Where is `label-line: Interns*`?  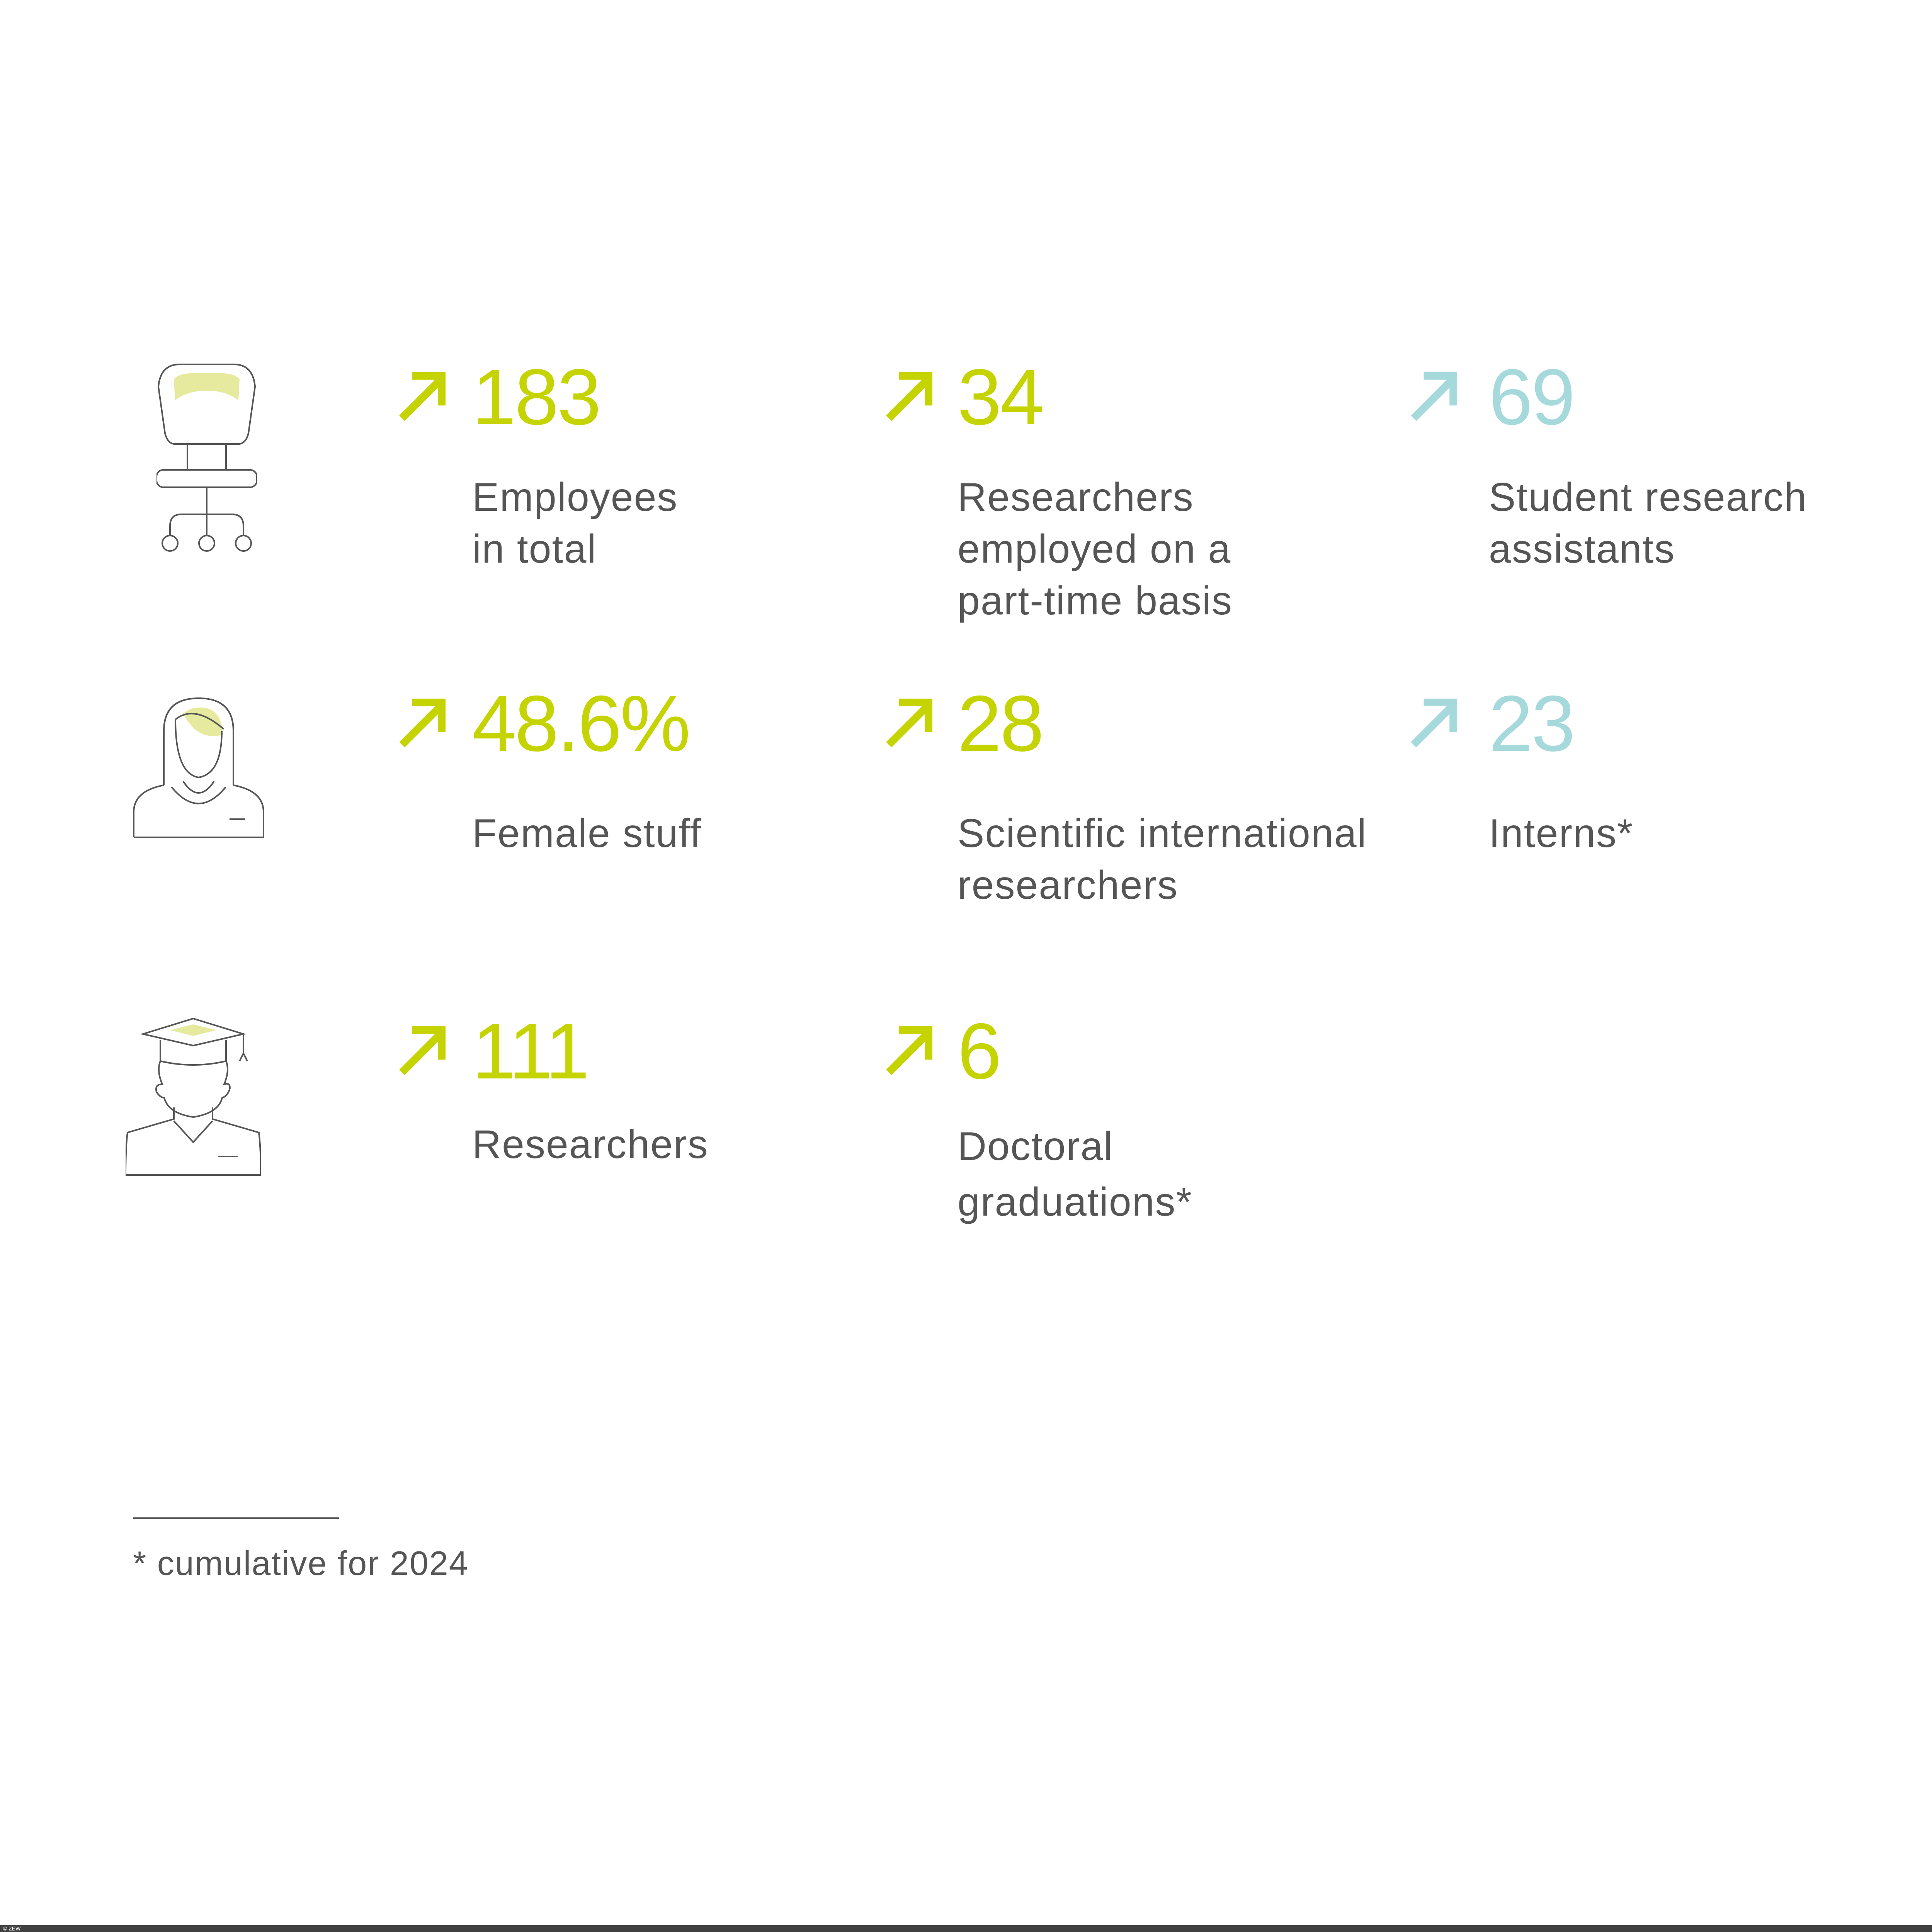 label-line: Interns* is located at coordinates (1561, 834).